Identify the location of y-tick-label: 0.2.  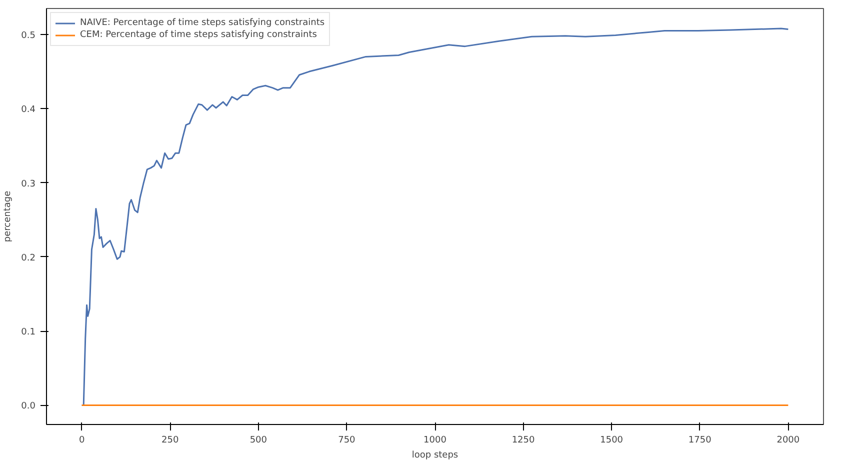
(28, 258).